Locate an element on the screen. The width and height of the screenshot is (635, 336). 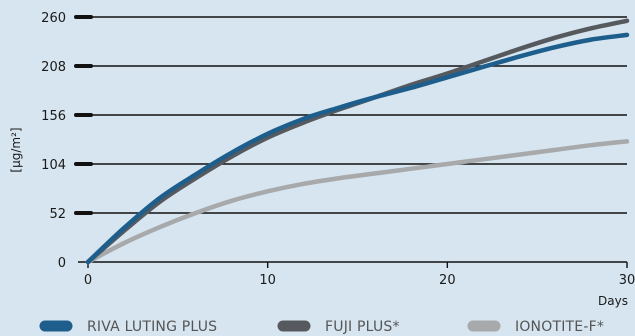
y-tick-label: 208 is located at coordinates (53, 67).